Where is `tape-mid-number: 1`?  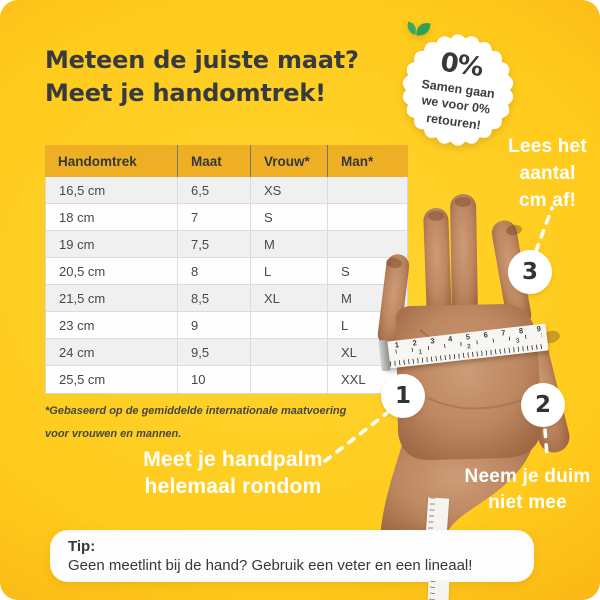
tape-mid-number: 1 is located at coordinates (420, 352).